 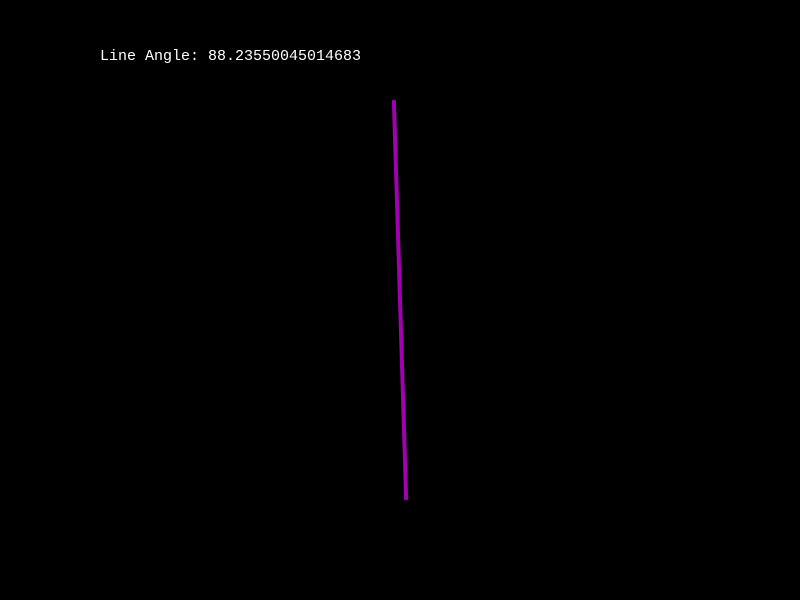 What do you see at coordinates (231, 56) in the screenshot?
I see `line-angle-readout: Line Angle: 88.23550045014683` at bounding box center [231, 56].